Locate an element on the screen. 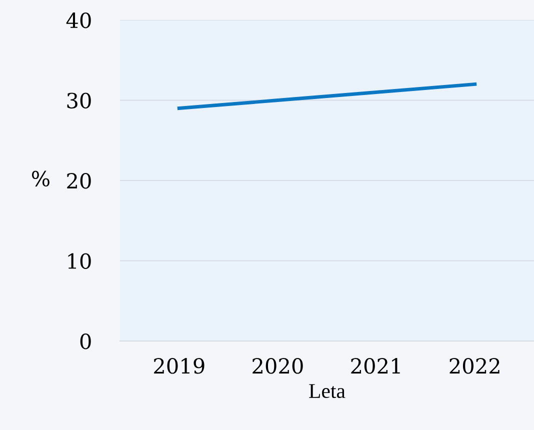 This screenshot has height=430, width=534. y-axis-title: % is located at coordinates (41, 178).